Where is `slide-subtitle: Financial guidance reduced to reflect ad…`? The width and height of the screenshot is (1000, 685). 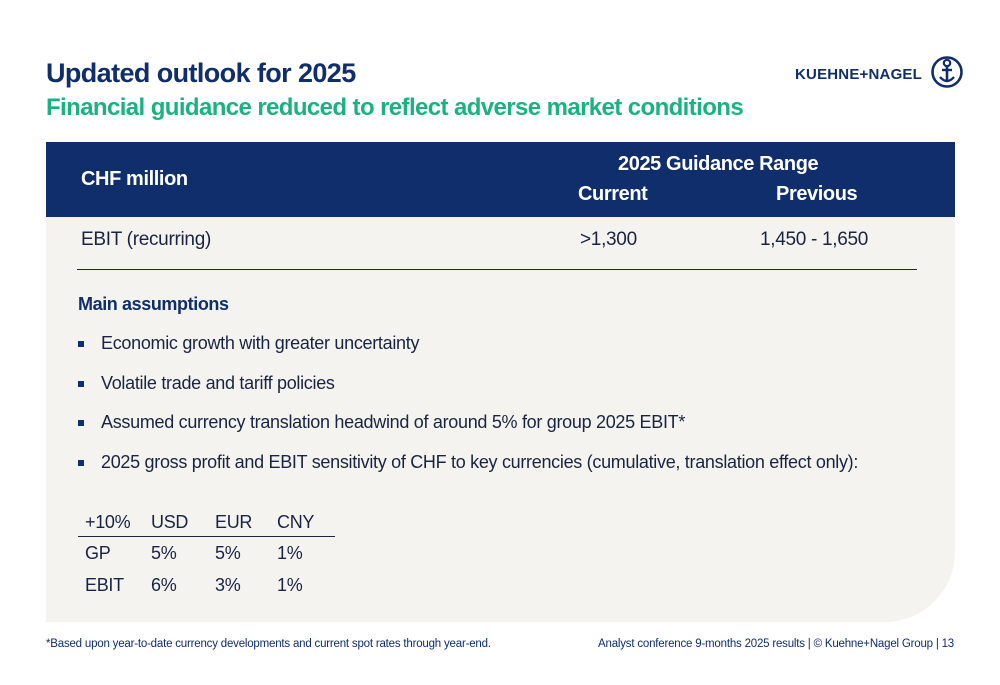
slide-subtitle: Financial guidance reduced to reflect ad… is located at coordinates (395, 107).